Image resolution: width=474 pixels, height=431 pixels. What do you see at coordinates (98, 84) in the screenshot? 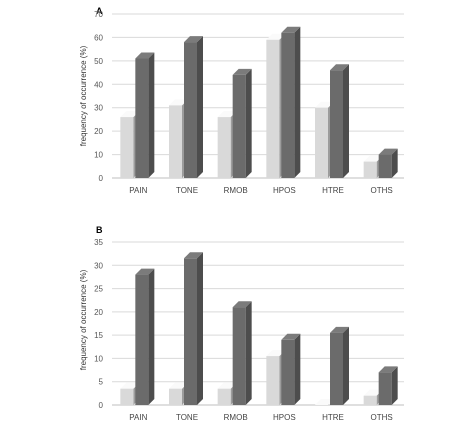
I see `y-tick-label: 40` at bounding box center [98, 84].